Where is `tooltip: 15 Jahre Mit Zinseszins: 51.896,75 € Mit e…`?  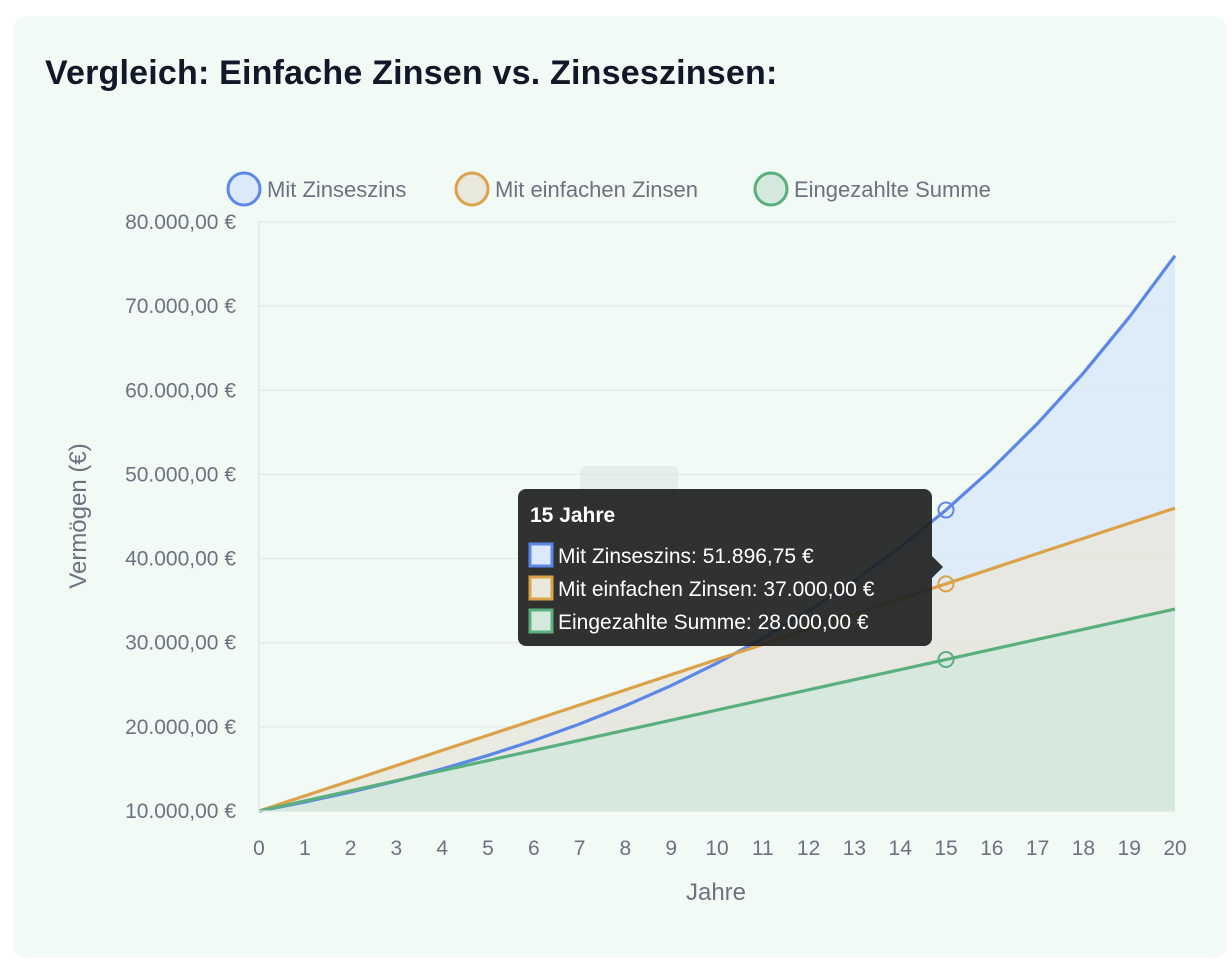 tooltip: 15 Jahre Mit Zinseszins: 51.896,75 € Mit e… is located at coordinates (730, 567).